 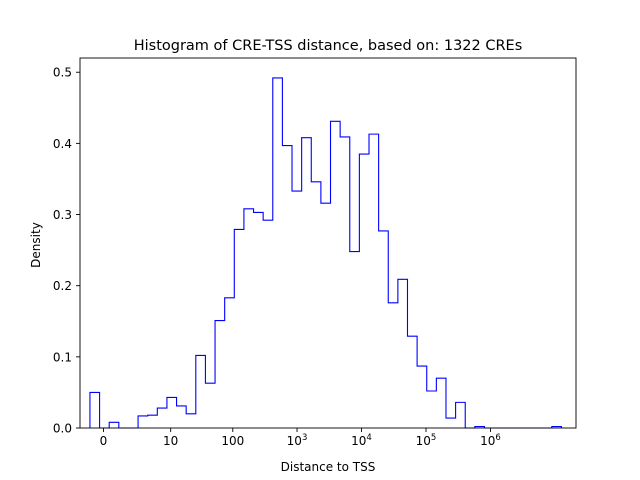 I want to click on y-tick-label: 0.2, so click(x=62, y=286).